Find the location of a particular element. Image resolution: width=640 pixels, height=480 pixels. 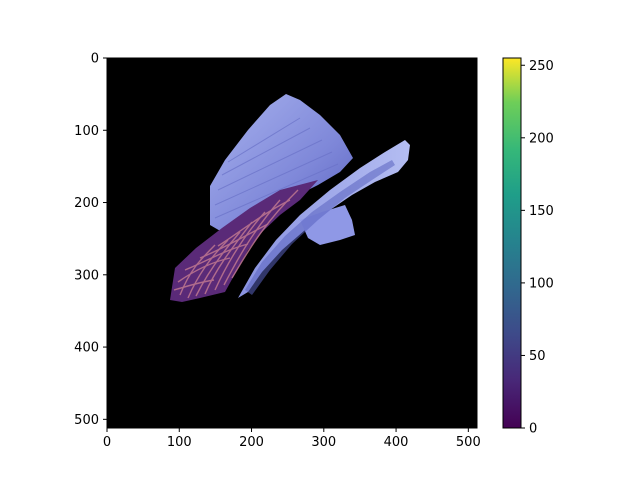

y-tick-label: 300 is located at coordinates (86, 275).